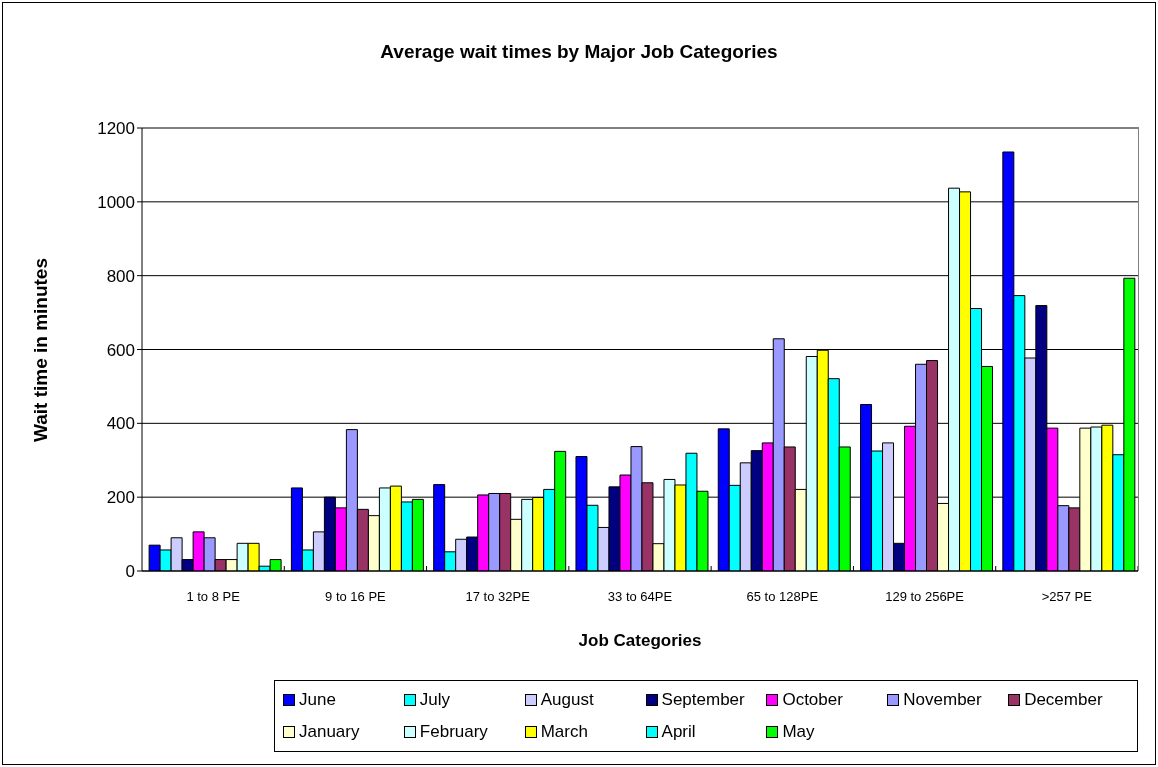  I want to click on x-tick-label: 9 to 16 PE, so click(356, 596).